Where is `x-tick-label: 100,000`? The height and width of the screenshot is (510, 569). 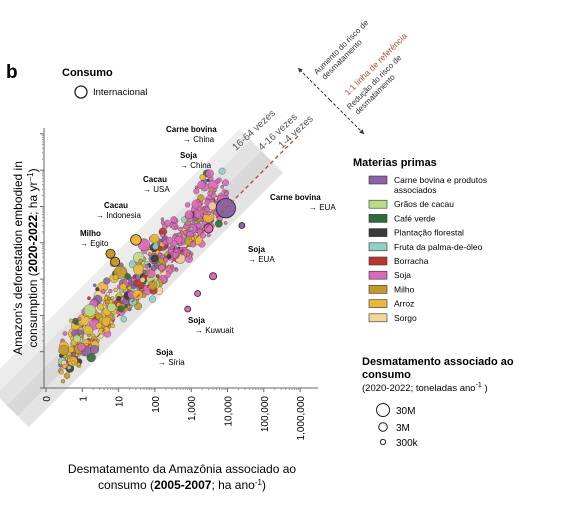
x-tick-label: 100,000 is located at coordinates (265, 414).